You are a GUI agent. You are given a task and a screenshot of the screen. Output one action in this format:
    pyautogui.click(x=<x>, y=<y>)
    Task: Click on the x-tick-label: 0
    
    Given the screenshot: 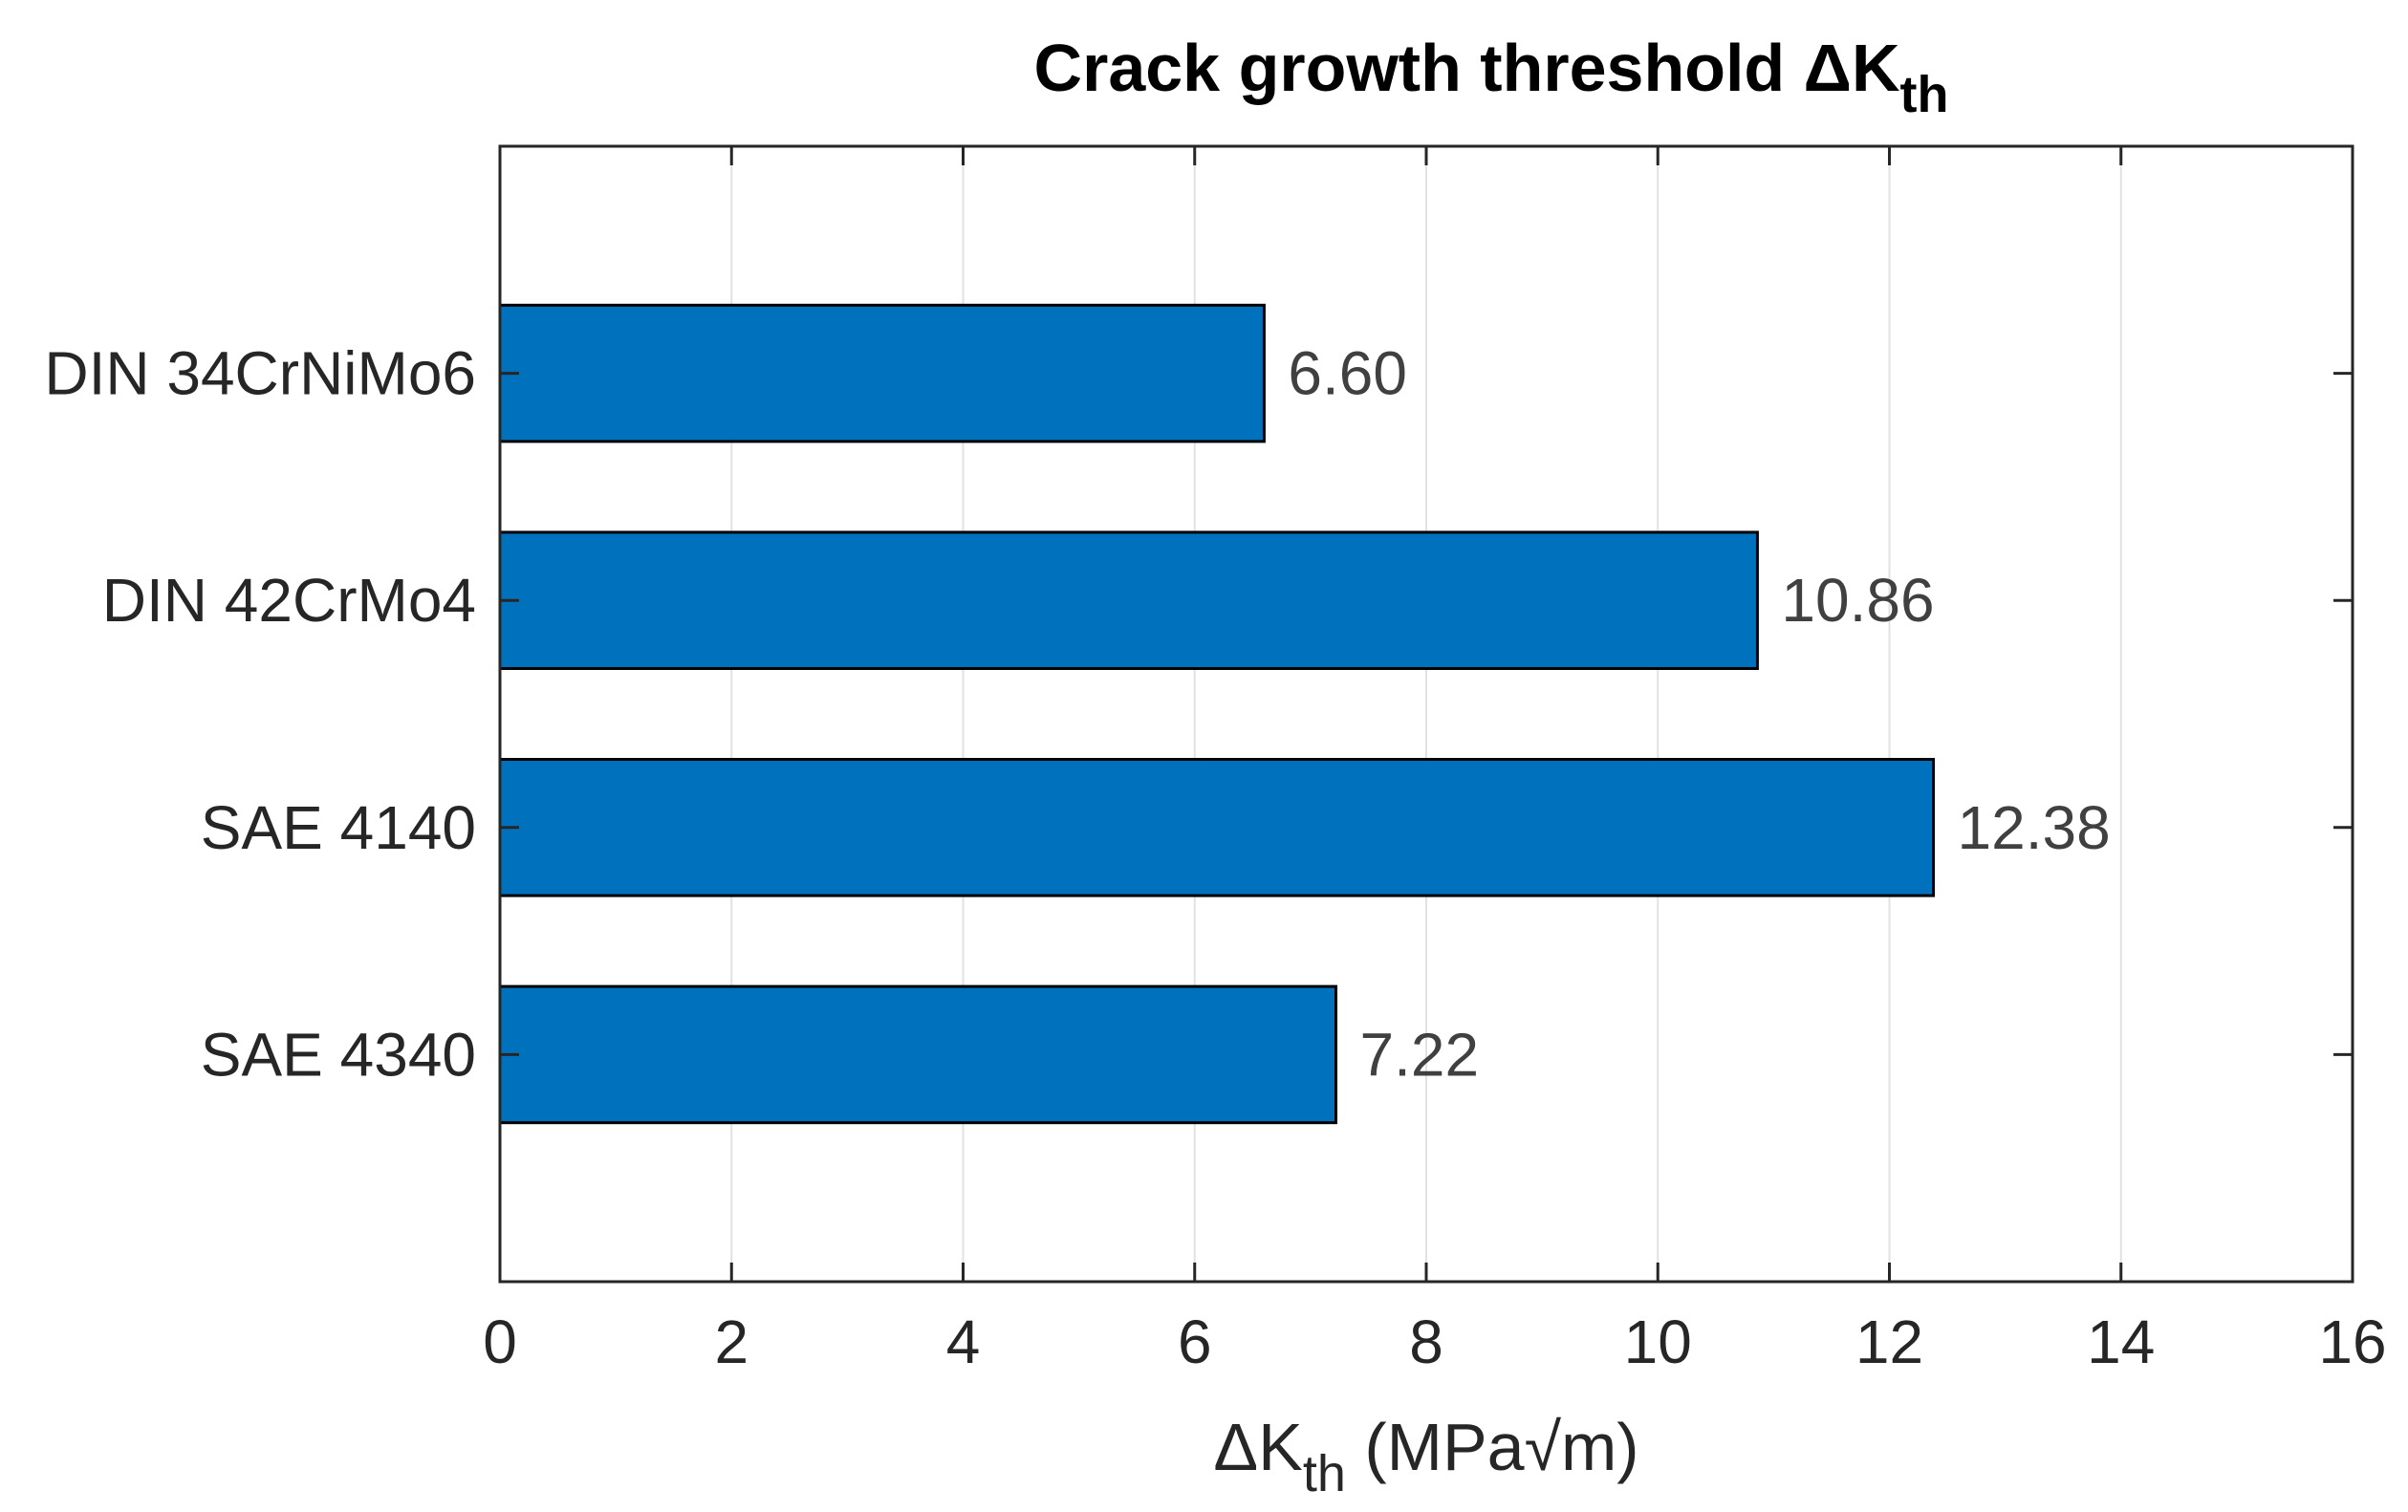 What is the action you would take?
    pyautogui.click(x=500, y=1341)
    